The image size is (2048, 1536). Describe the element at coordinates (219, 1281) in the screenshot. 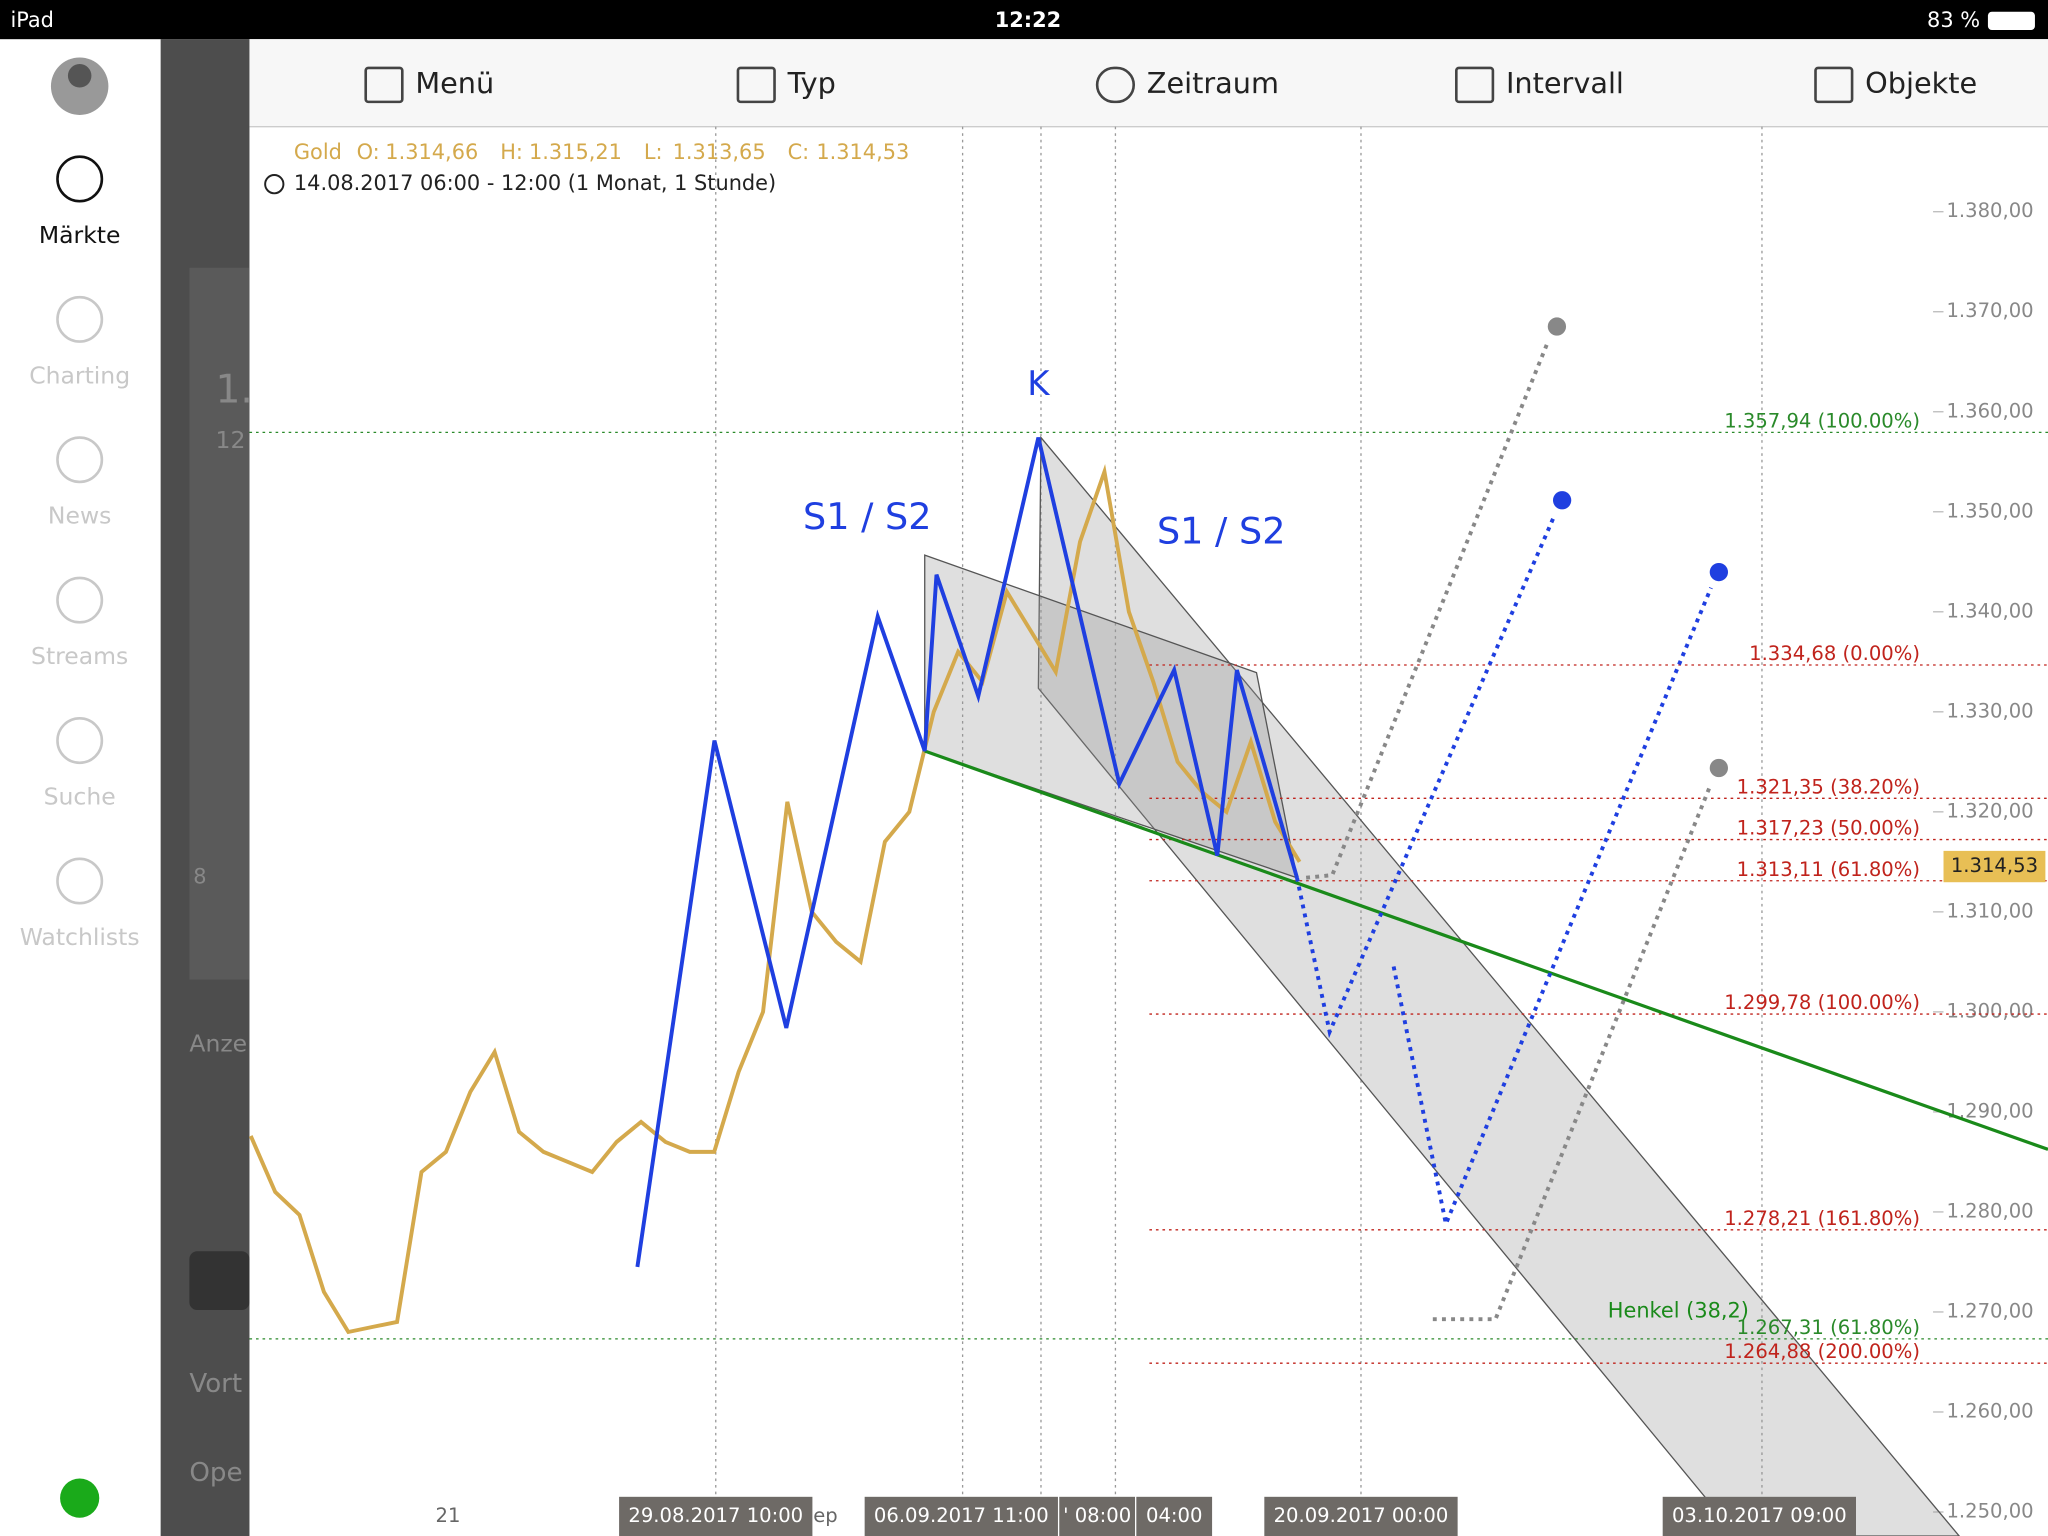

I see `dimmed-button` at that location.